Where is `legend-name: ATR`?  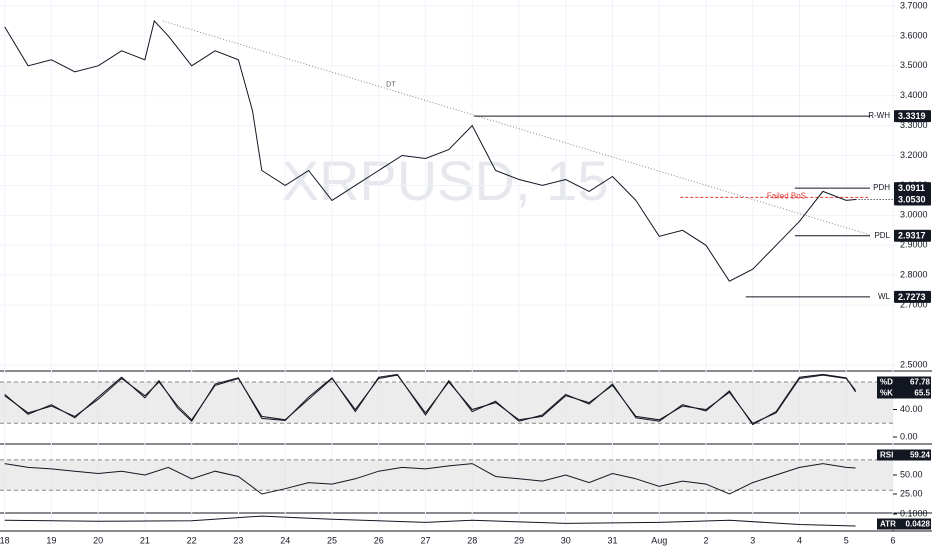
legend-name: ATR is located at coordinates (888, 524).